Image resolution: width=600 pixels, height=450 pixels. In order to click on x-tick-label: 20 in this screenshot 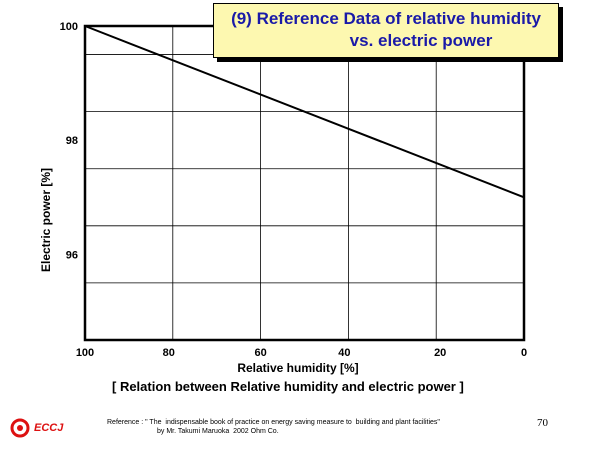, I will do `click(440, 353)`.